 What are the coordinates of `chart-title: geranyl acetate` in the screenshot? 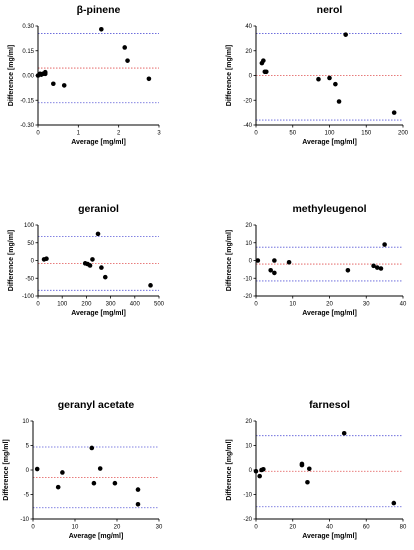 It's located at (96, 405).